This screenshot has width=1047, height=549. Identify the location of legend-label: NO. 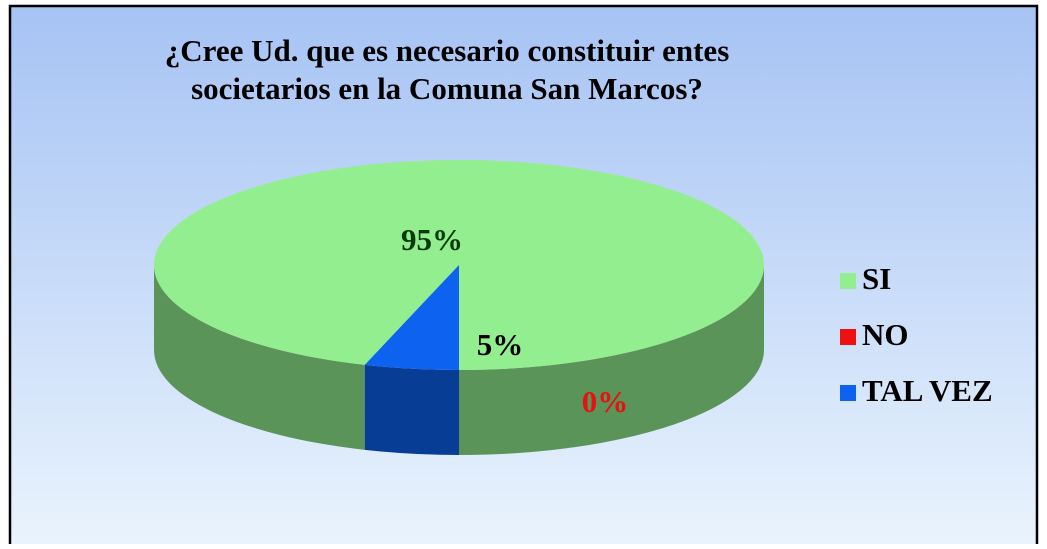
(885, 334).